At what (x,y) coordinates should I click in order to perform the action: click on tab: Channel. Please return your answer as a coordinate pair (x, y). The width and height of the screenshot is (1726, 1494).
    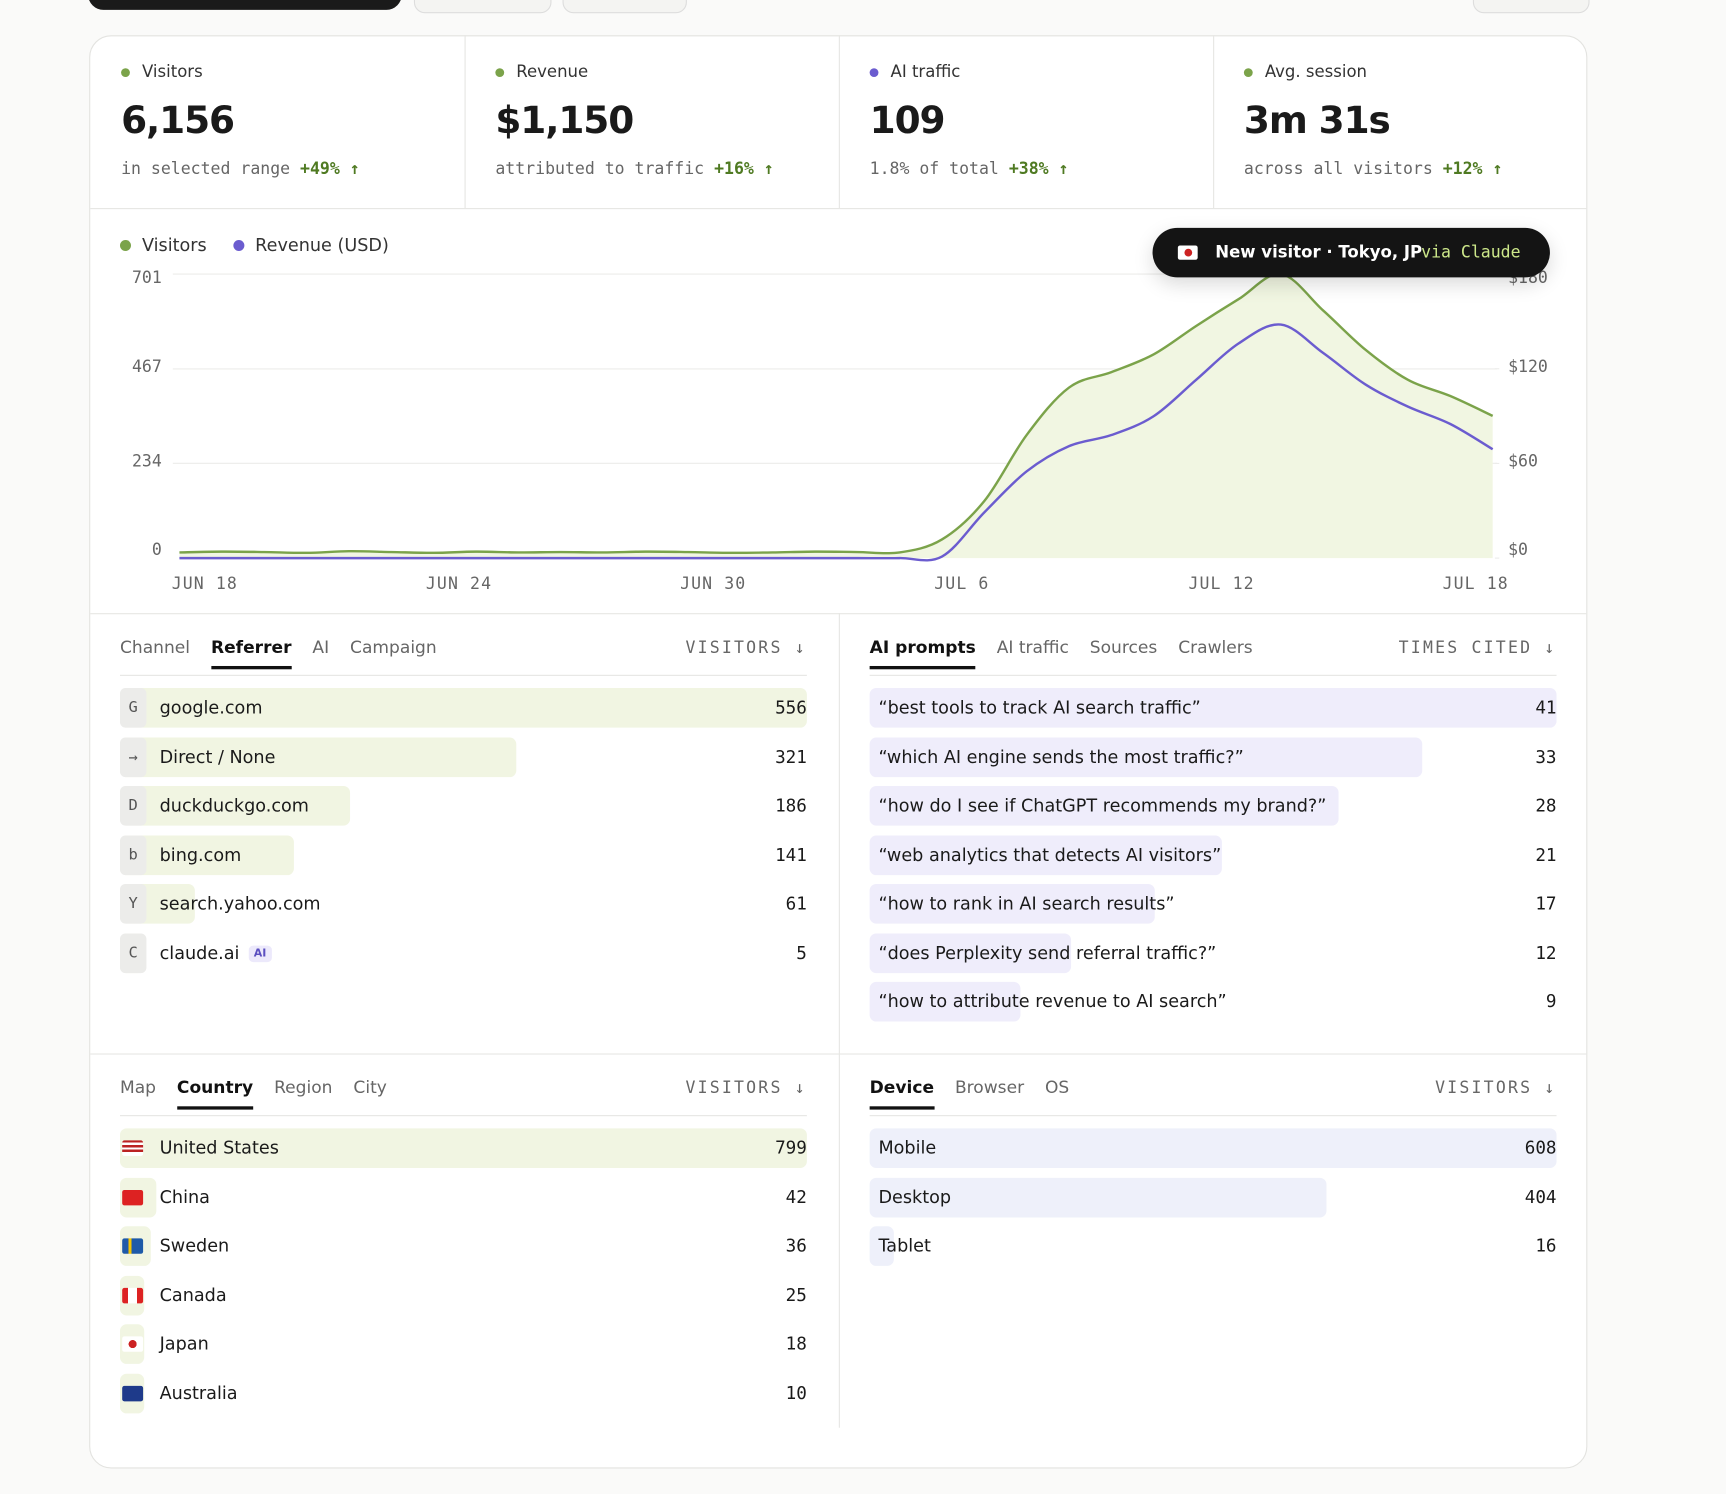
    Looking at the image, I should click on (155, 647).